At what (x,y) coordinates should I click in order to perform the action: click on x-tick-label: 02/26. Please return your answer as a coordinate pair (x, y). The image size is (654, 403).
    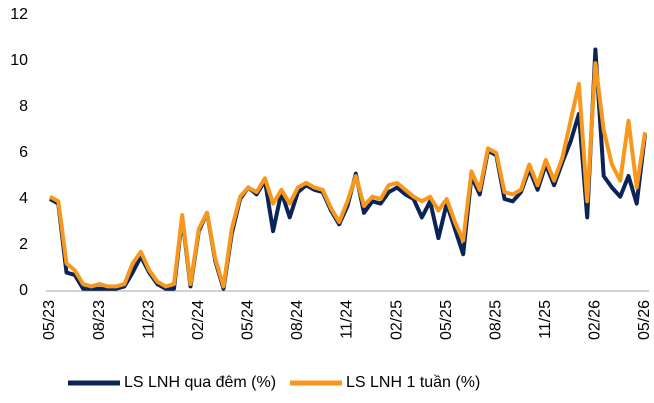
    Looking at the image, I should click on (595, 320).